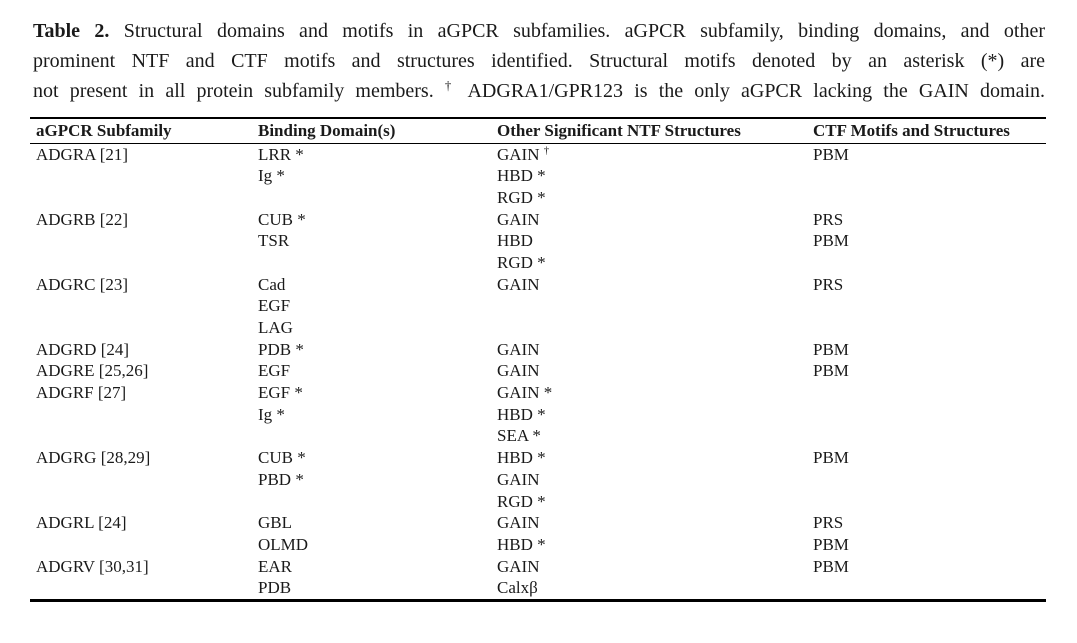  I want to click on table-row: ADGRV [30,31] EAR GAIN PBM, so click(538, 567).